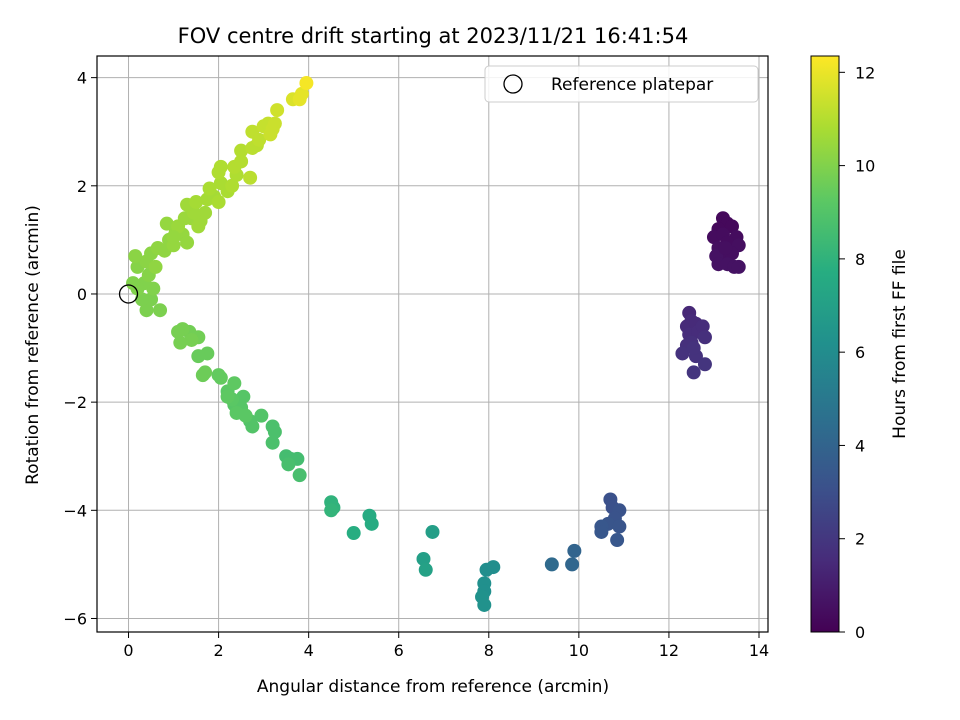  I want to click on colorbar: 0 2 4 6 8 10 12 Hours from first FF file, so click(860, 348).